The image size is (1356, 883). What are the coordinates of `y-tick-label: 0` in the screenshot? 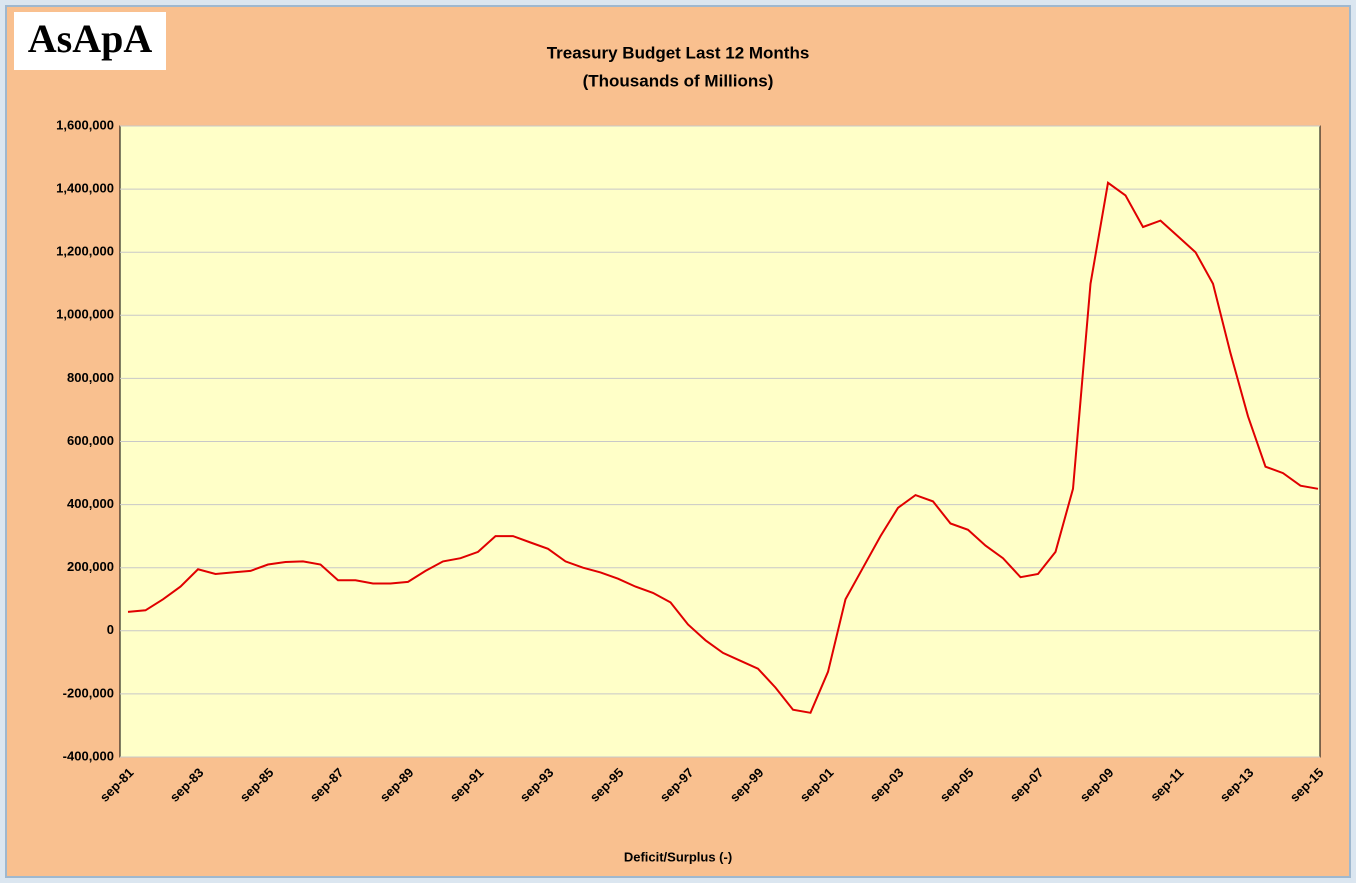 It's located at (110, 629).